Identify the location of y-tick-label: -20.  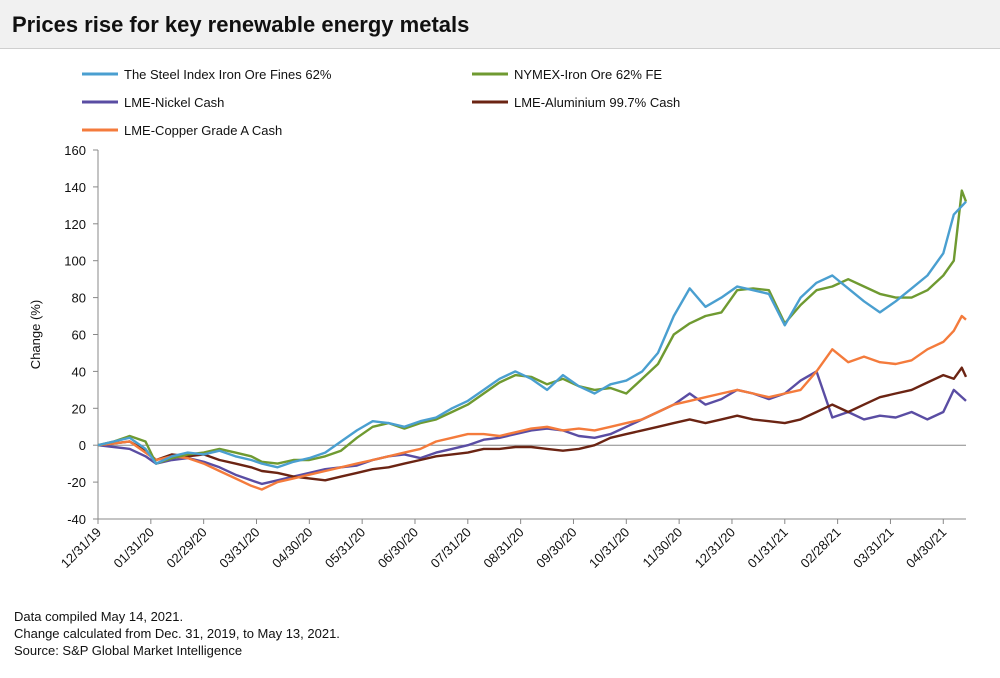
(76, 482).